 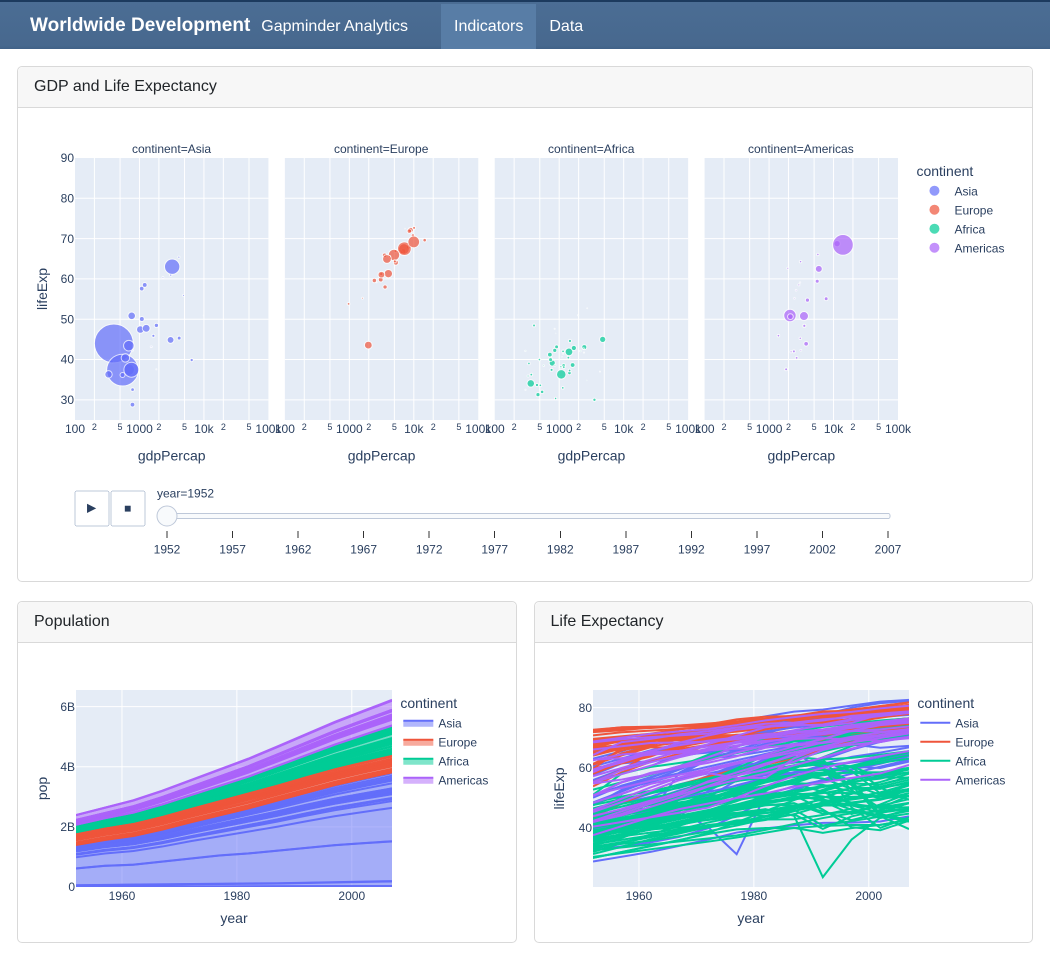 I want to click on svg-text: 1992, so click(x=691, y=550).